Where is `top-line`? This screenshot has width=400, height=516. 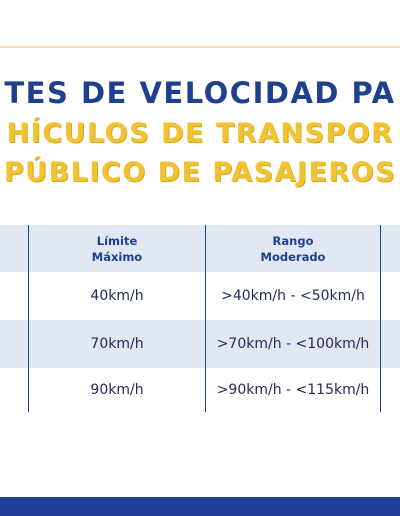
top-line is located at coordinates (200, 47).